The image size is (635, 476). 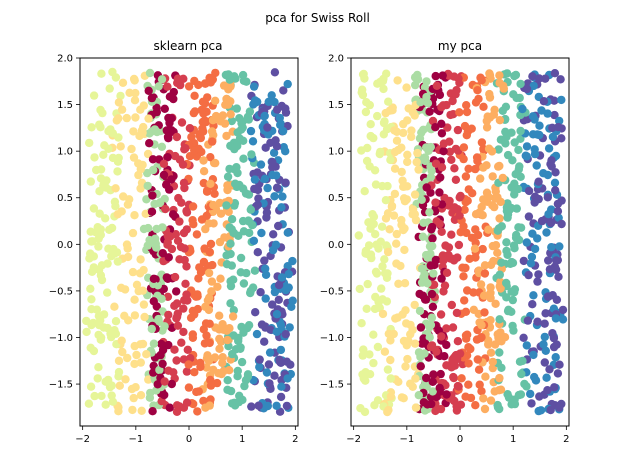 What do you see at coordinates (317, 18) in the screenshot?
I see `suptitle: pca for Swiss Roll` at bounding box center [317, 18].